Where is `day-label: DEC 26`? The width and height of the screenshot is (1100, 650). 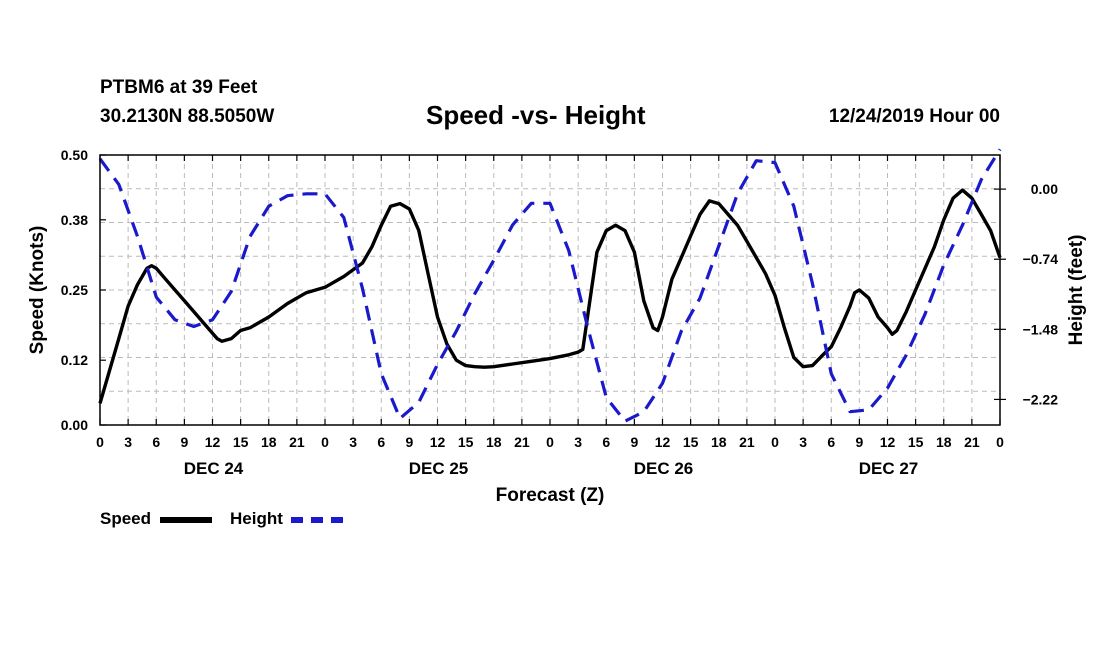 day-label: DEC 26 is located at coordinates (664, 468).